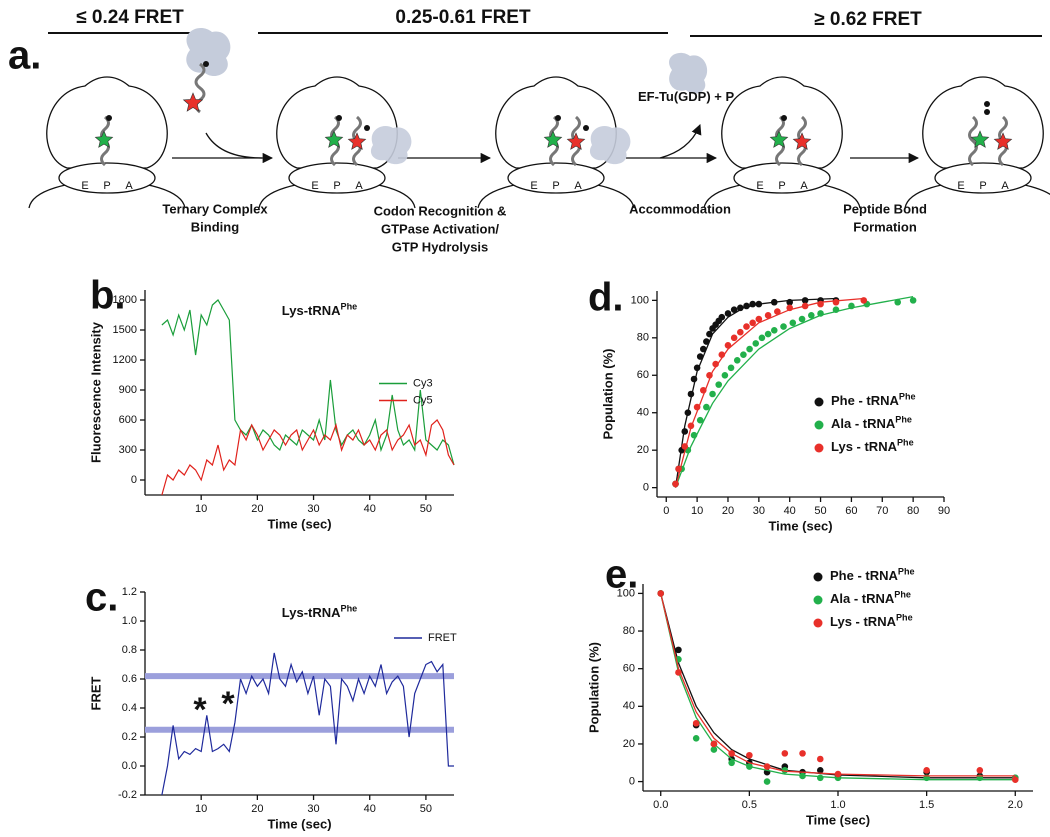 Image resolution: width=1050 pixels, height=837 pixels. Describe the element at coordinates (749, 805) in the screenshot. I see `x-tick-label: 0.5` at that location.